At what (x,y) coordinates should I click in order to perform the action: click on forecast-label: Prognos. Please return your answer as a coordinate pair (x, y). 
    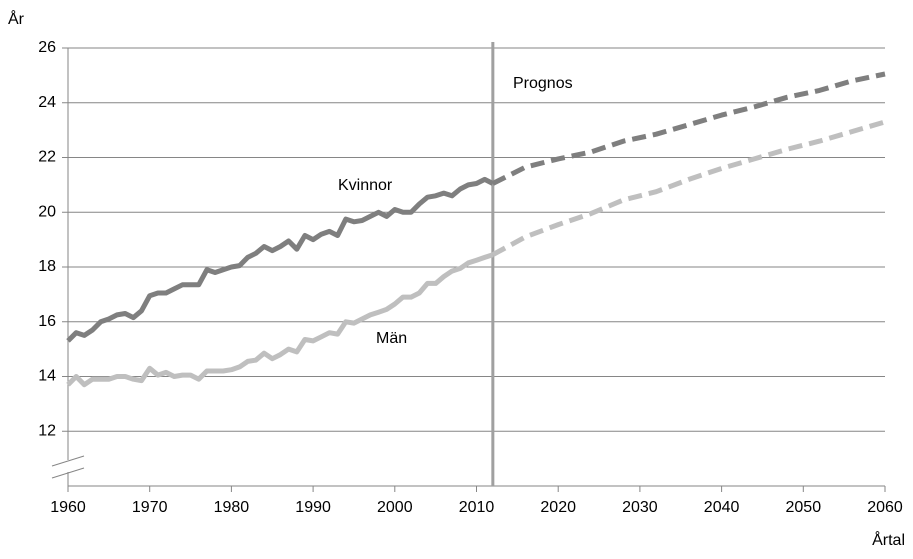
    Looking at the image, I should click on (543, 83).